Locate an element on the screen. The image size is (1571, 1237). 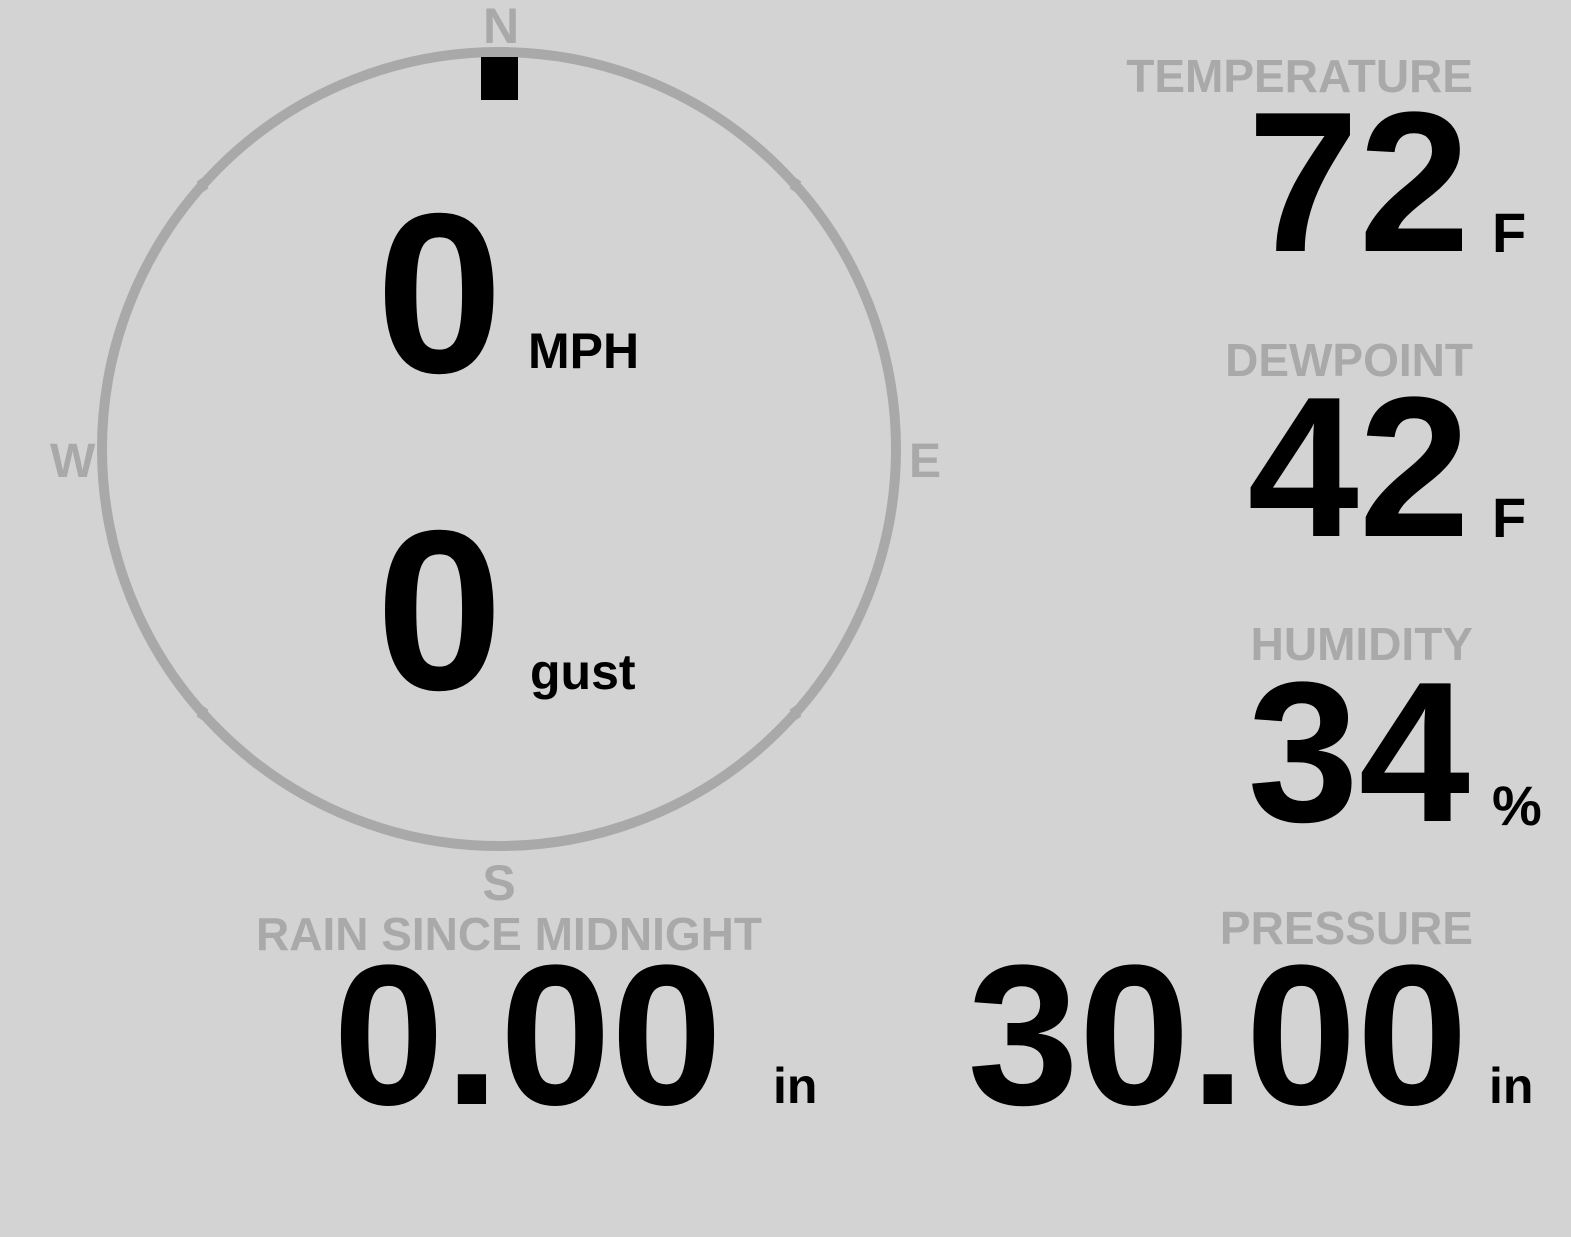
rain-unit: in is located at coordinates (795, 1086).